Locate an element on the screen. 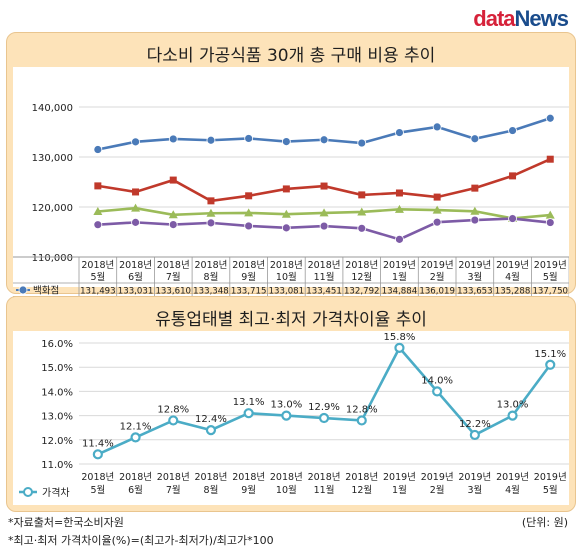  y-tick-label: 16.0% is located at coordinates (57, 344).